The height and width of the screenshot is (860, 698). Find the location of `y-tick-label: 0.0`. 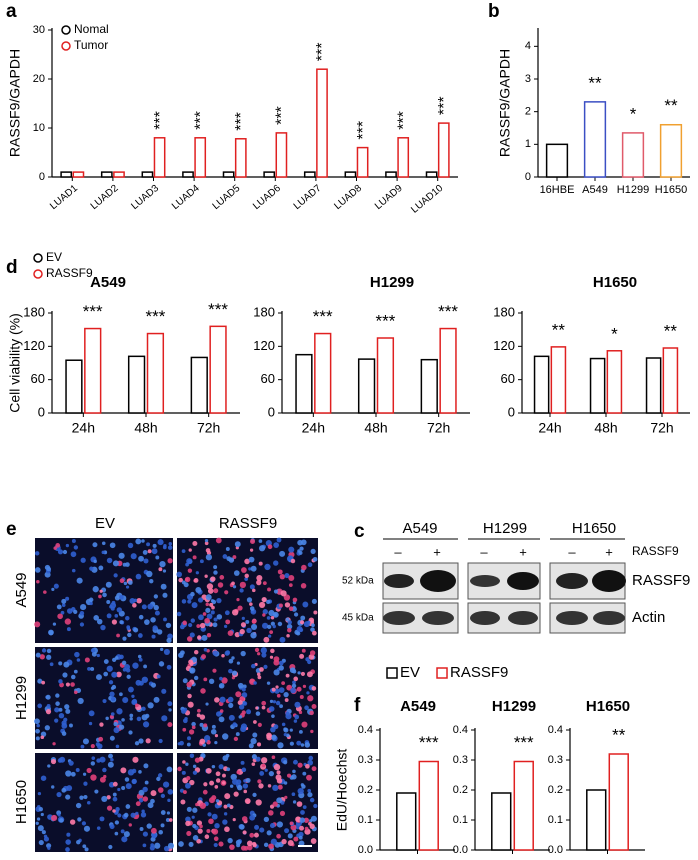

y-tick-label: 0.0 is located at coordinates (555, 850).